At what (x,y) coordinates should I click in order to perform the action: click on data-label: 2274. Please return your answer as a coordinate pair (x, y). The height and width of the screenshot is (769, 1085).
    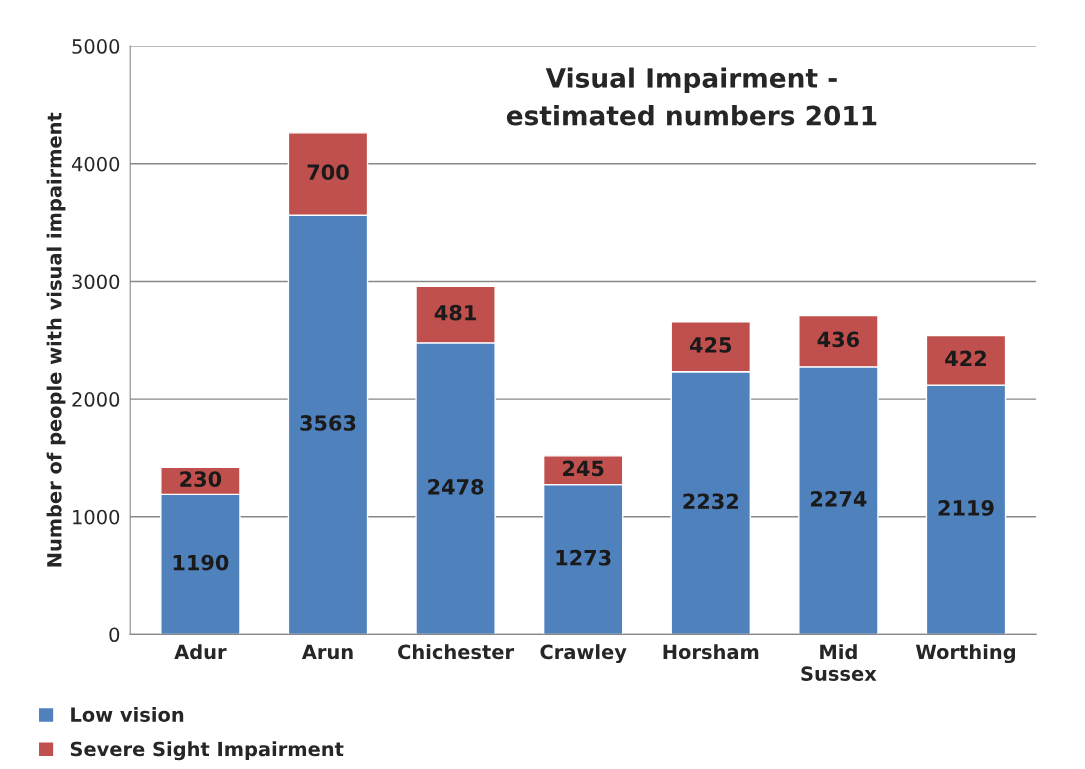
    Looking at the image, I should click on (839, 498).